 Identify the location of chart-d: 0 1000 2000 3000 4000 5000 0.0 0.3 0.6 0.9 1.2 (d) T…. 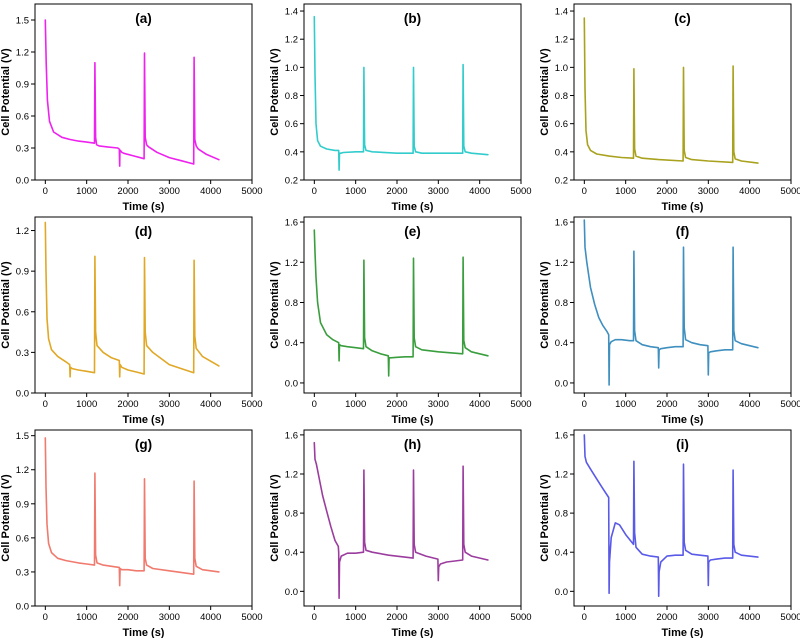
(131, 321).